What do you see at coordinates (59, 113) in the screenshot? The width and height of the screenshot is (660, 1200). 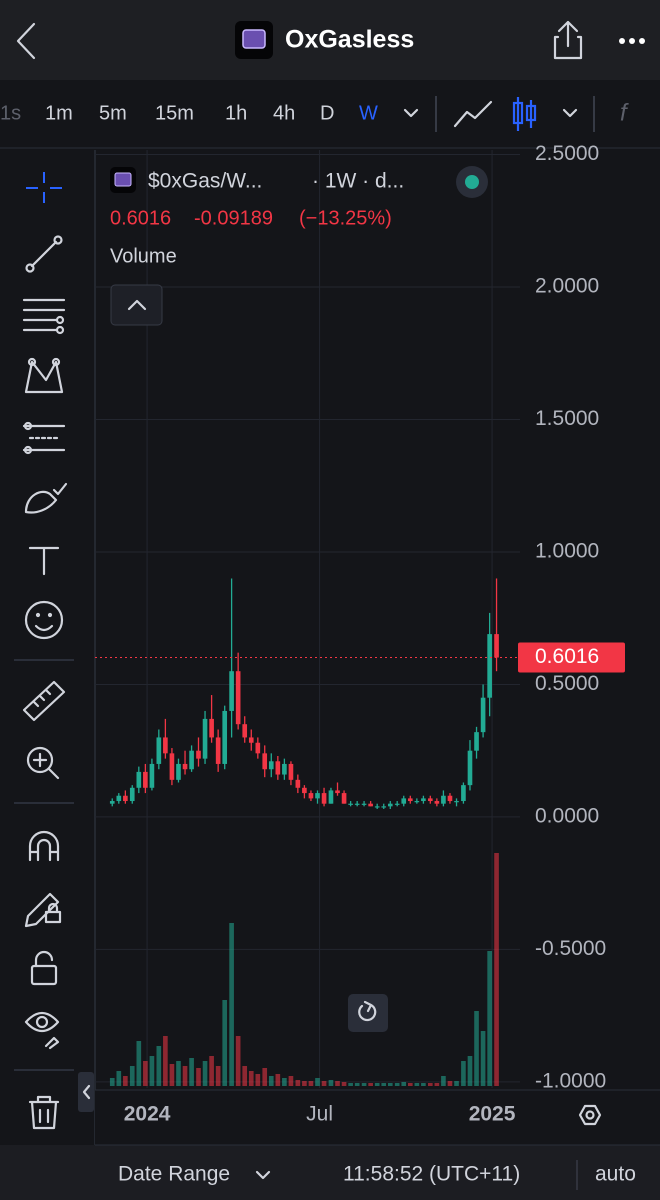 I see `timeframe: 1m` at bounding box center [59, 113].